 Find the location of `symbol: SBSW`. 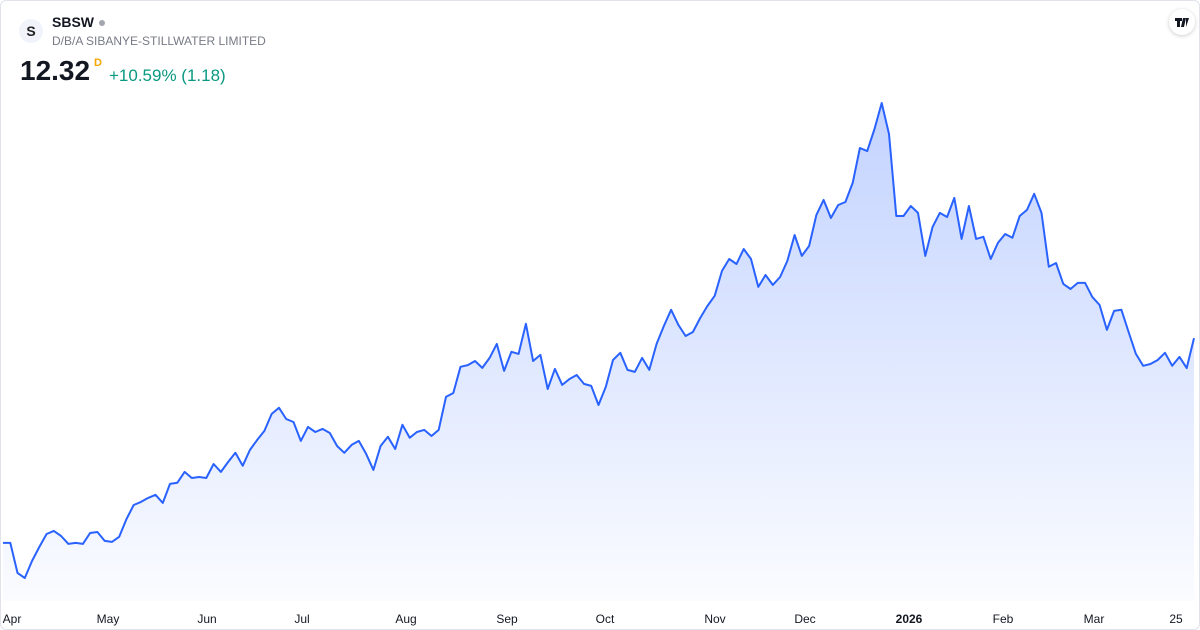

symbol: SBSW is located at coordinates (78, 22).